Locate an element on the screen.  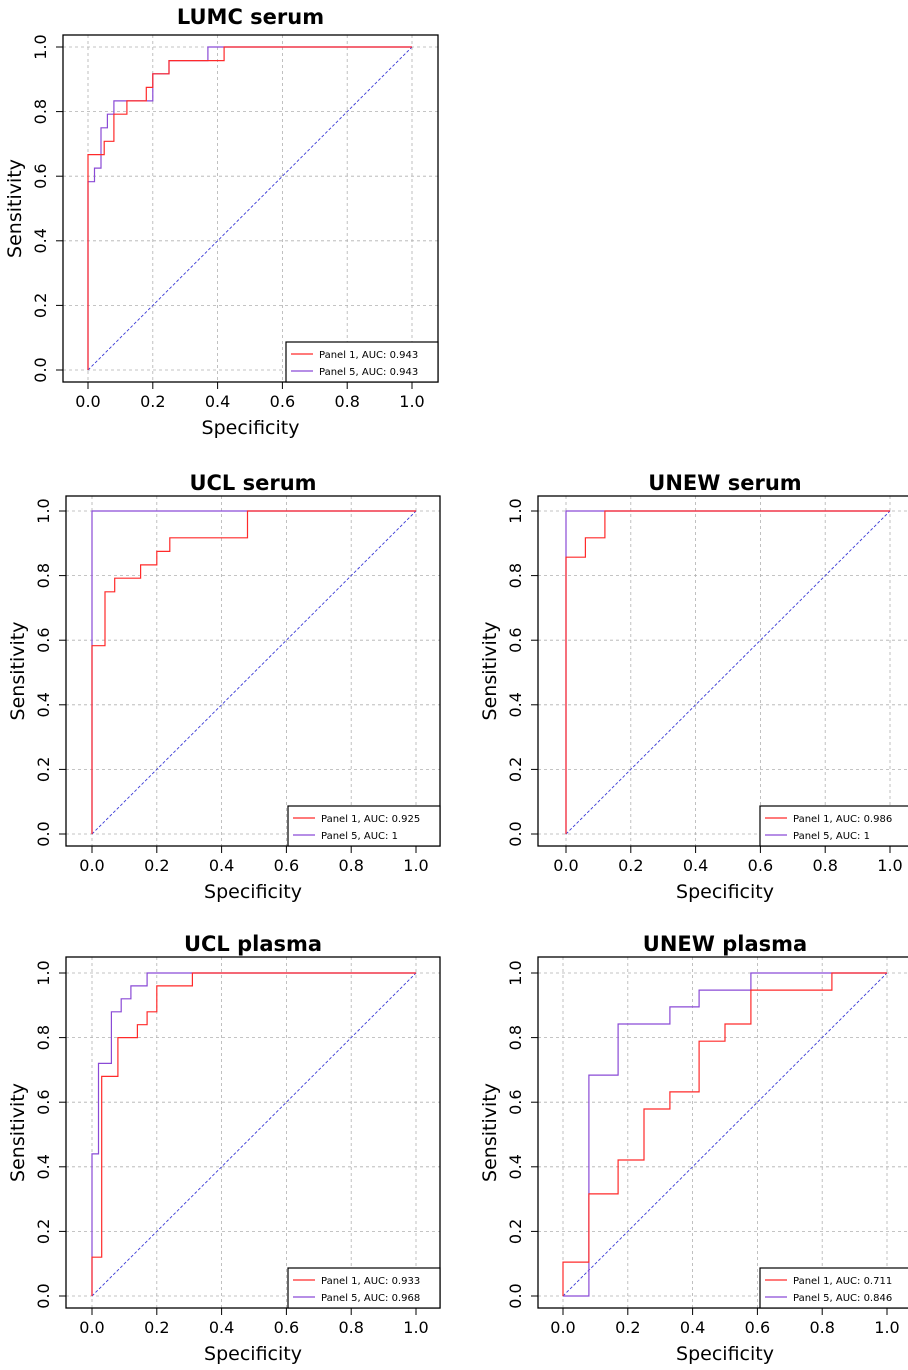
chart-title: LUMC serum is located at coordinates (250, 17).